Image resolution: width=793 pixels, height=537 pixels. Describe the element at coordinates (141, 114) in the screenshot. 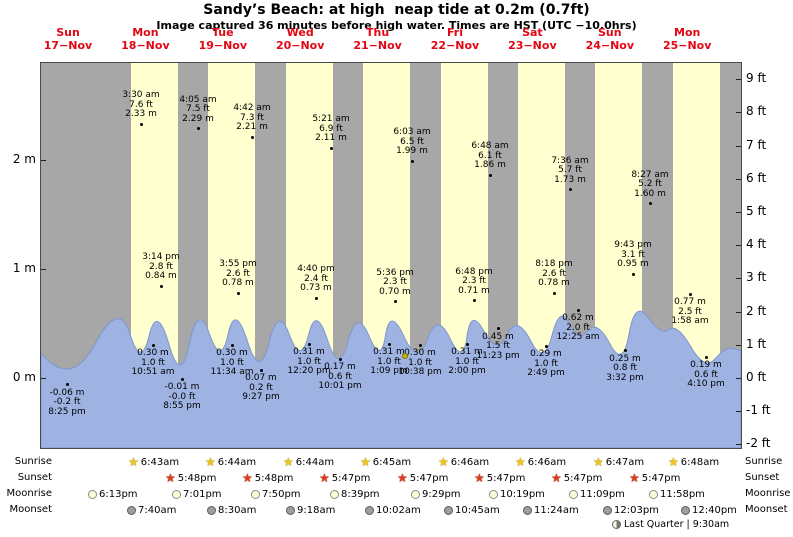

I see `annotation-line: 2.33 m` at that location.